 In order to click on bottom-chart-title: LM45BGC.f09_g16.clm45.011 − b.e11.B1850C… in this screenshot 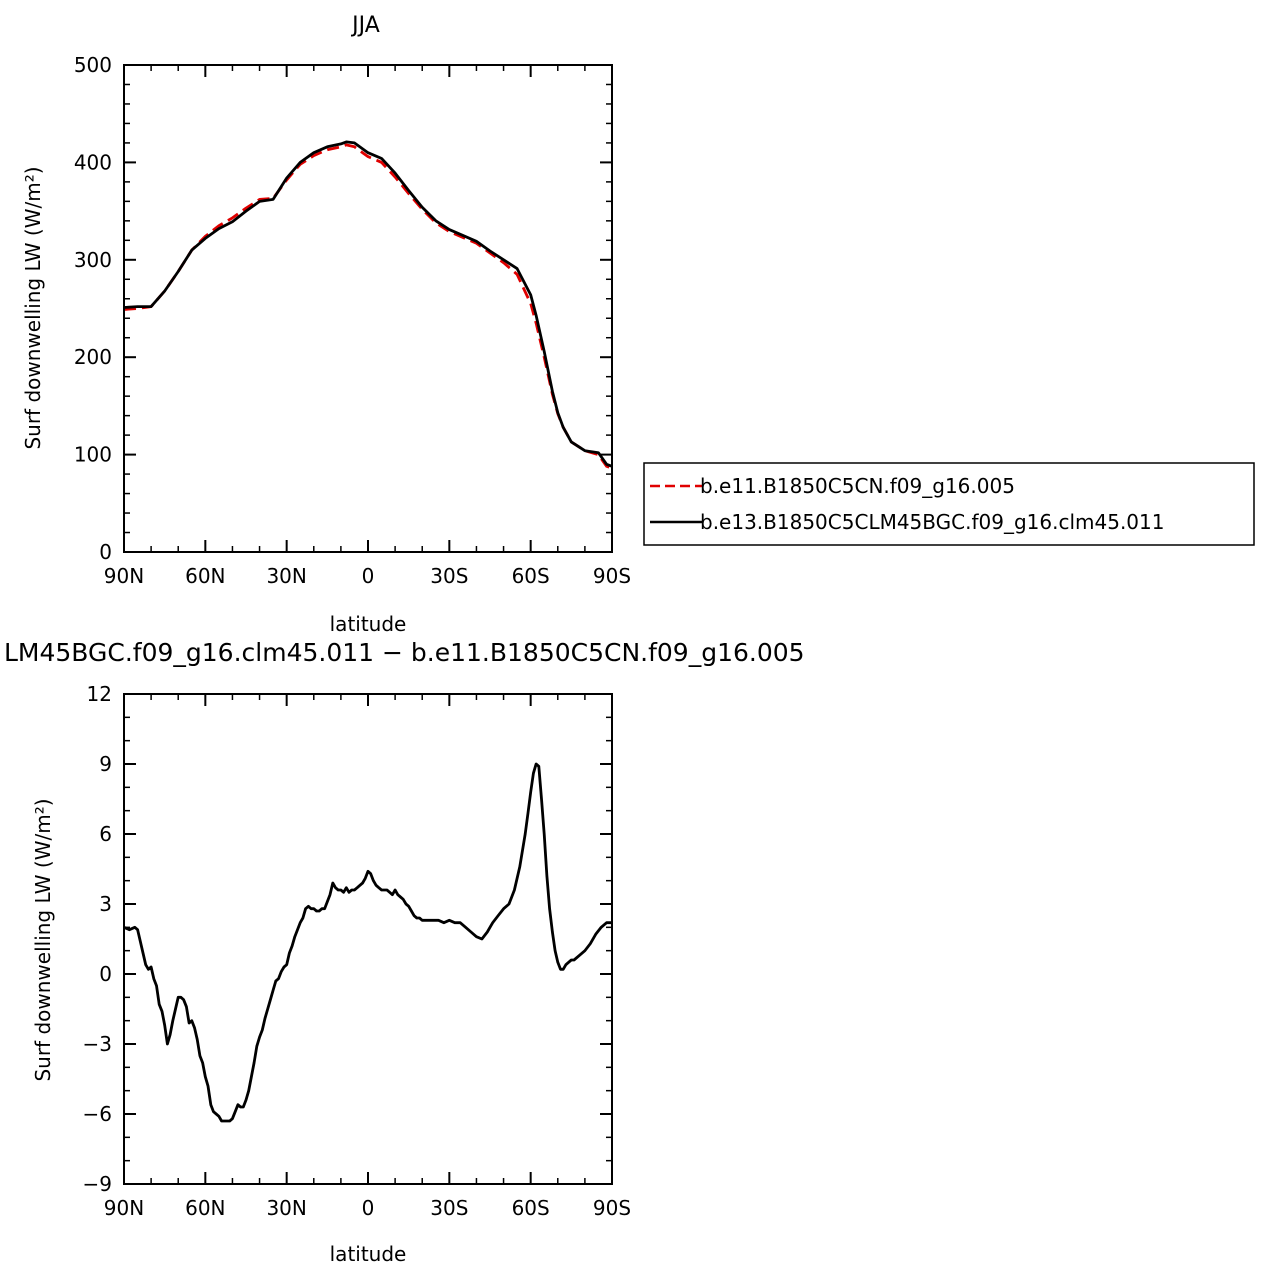, I will do `click(404, 652)`.